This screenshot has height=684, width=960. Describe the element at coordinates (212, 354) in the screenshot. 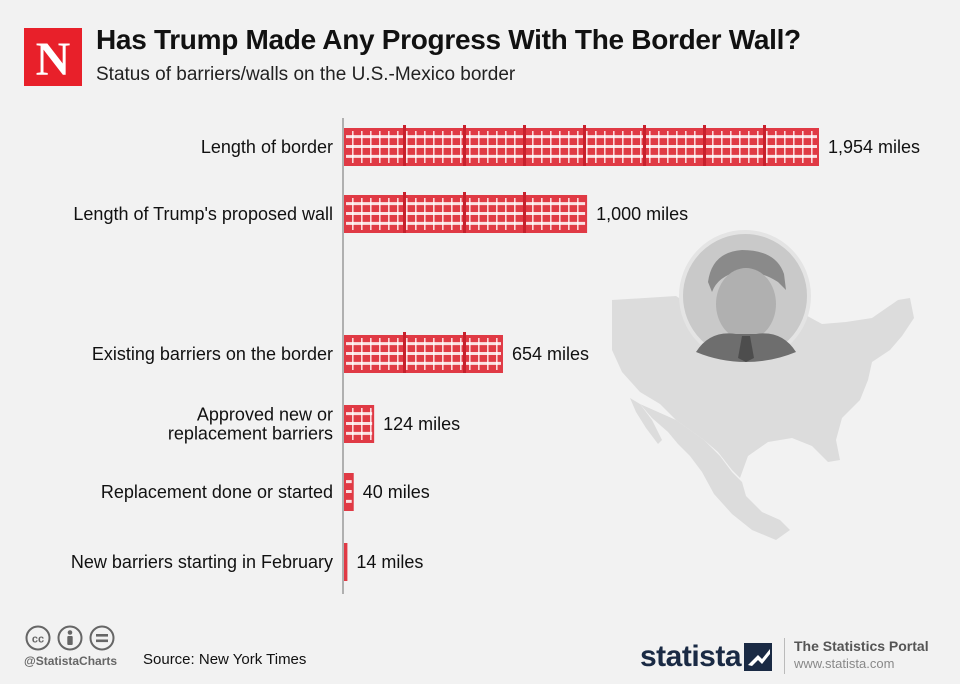

I see `category-label: Existing barriers on the border` at that location.